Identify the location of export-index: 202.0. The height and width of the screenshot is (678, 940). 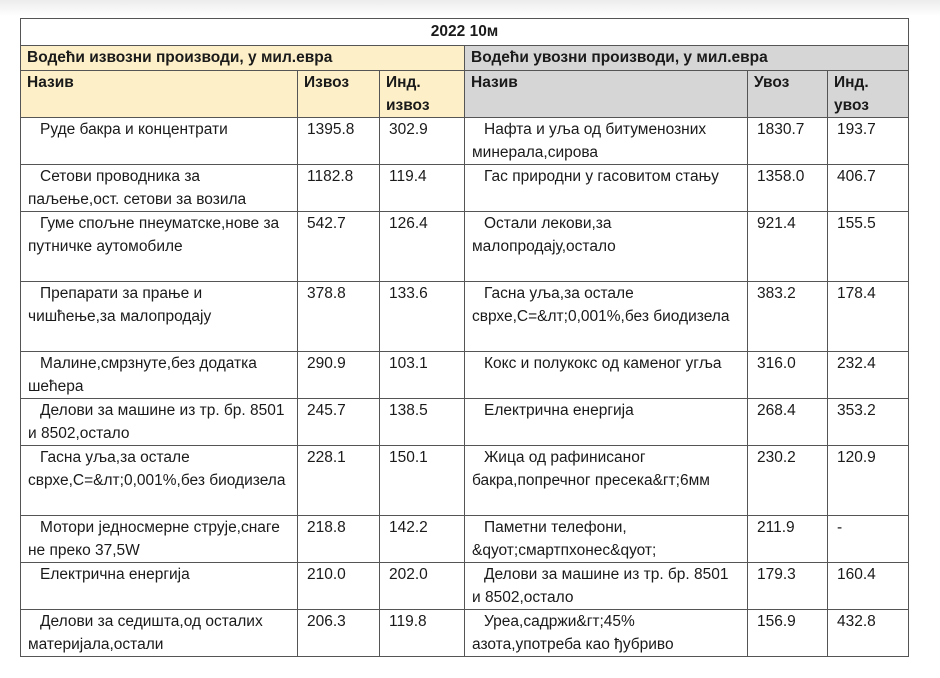
(422, 586).